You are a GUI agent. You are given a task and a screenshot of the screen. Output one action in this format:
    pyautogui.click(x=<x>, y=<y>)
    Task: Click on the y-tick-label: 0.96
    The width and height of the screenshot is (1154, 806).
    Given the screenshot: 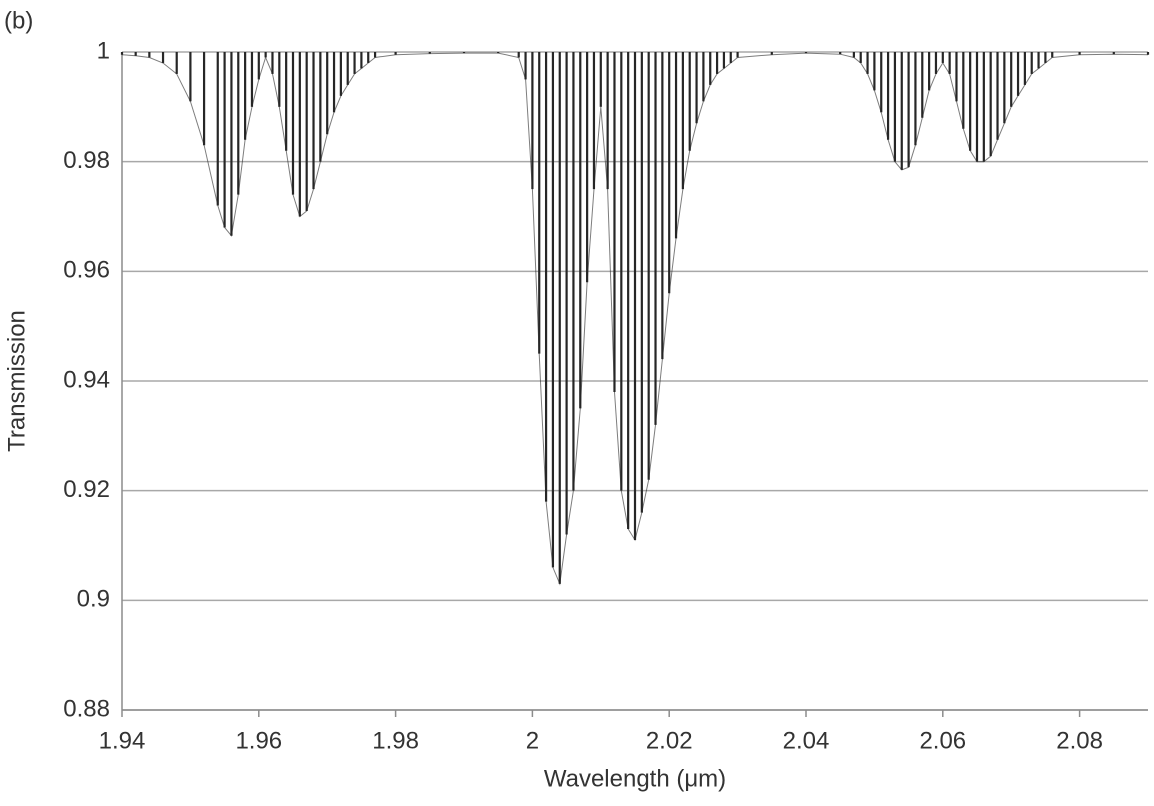 What is the action you would take?
    pyautogui.click(x=86, y=270)
    